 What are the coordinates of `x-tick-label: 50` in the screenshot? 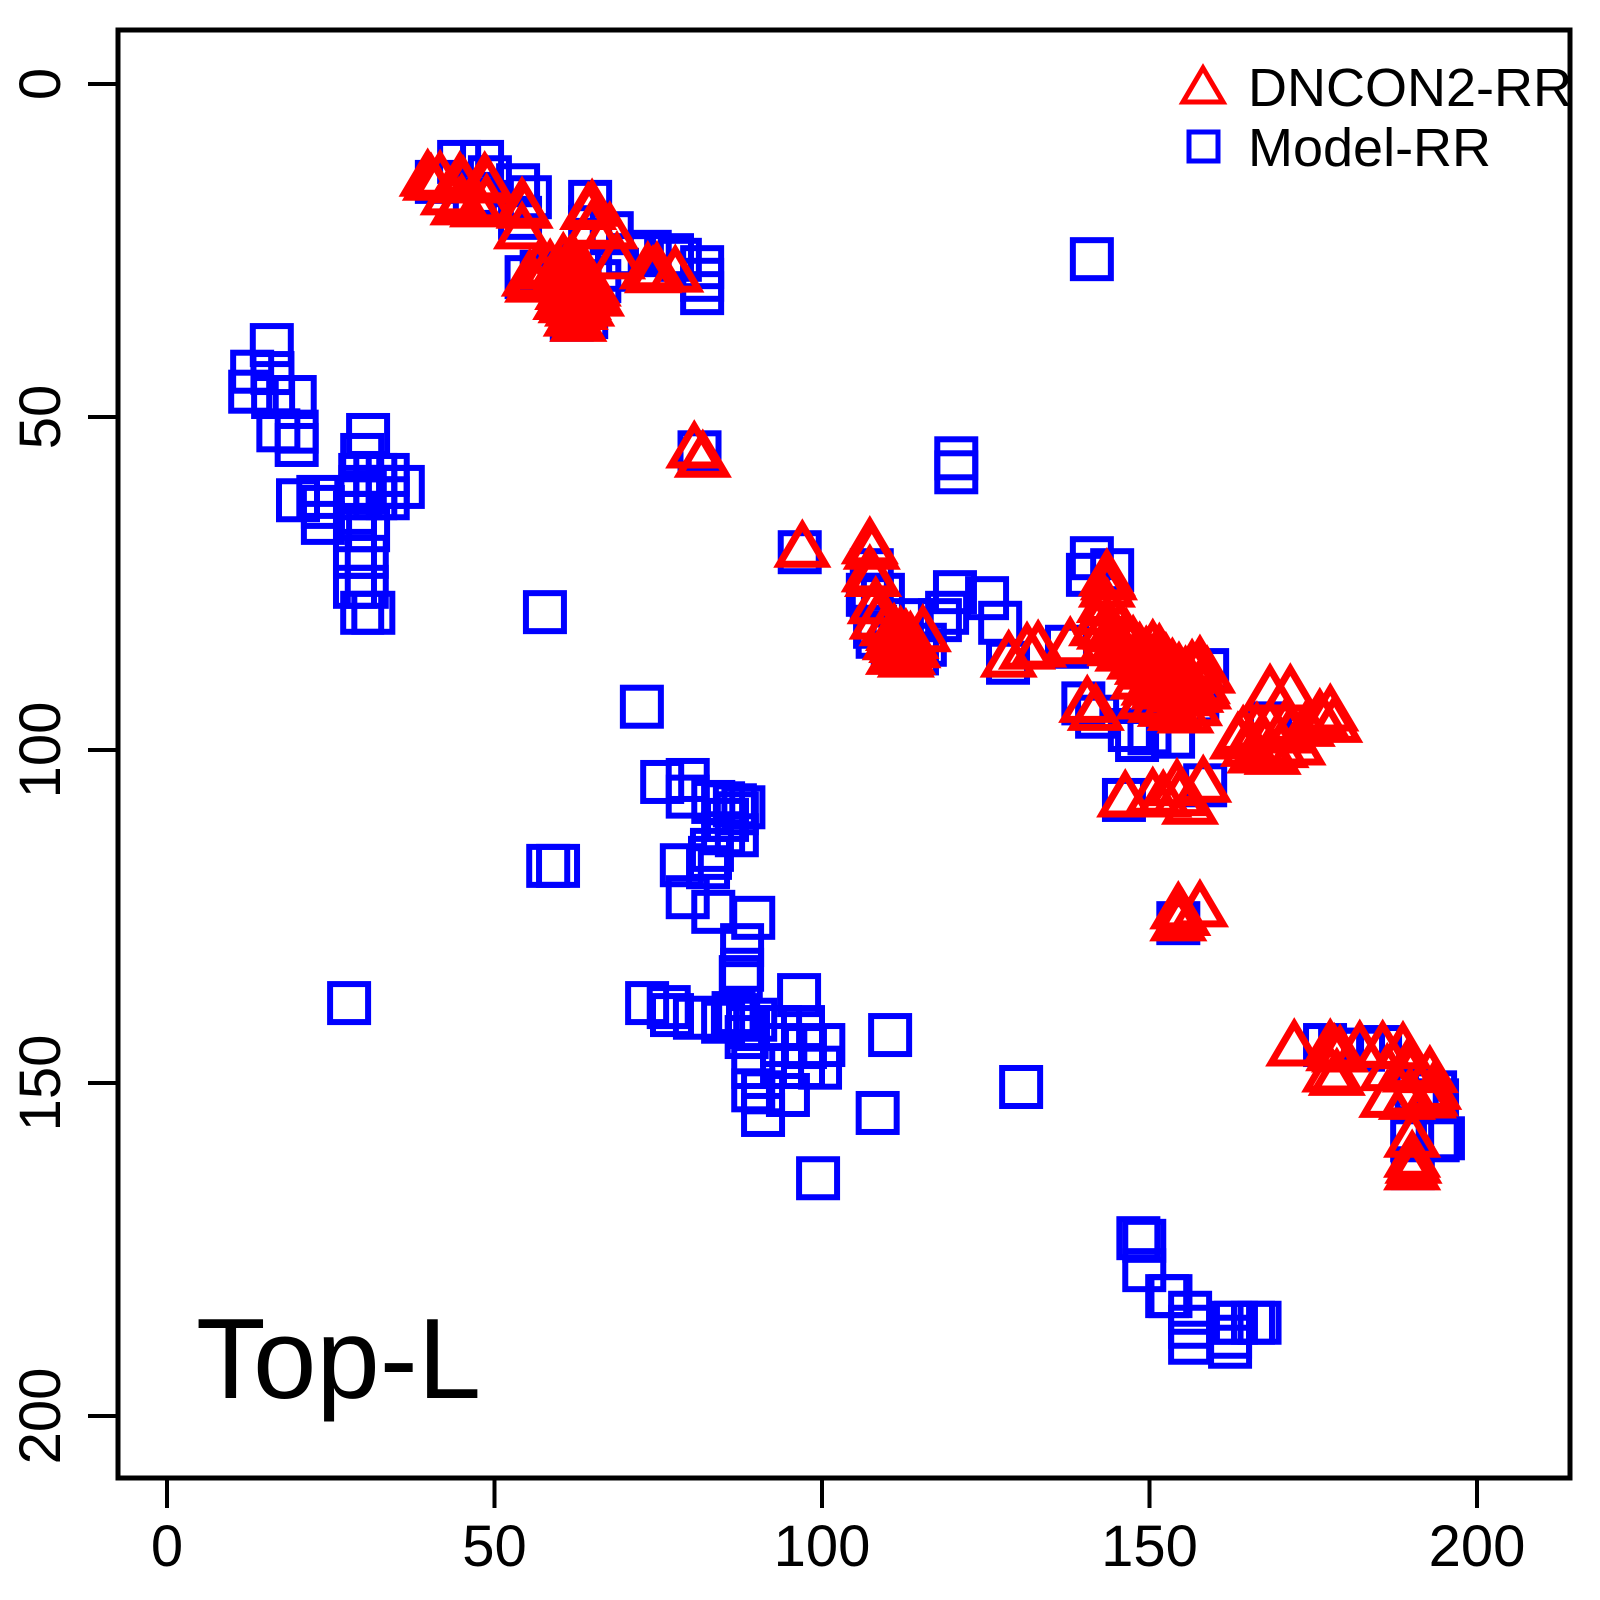 It's located at (494, 1546).